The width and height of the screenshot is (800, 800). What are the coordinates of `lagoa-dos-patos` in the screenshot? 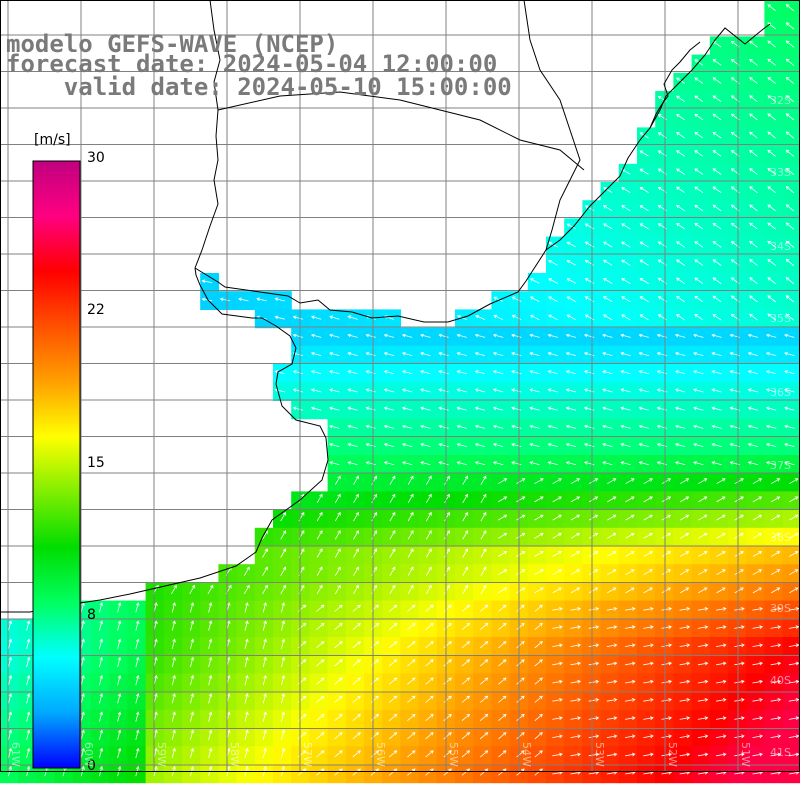 It's located at (675, 85).